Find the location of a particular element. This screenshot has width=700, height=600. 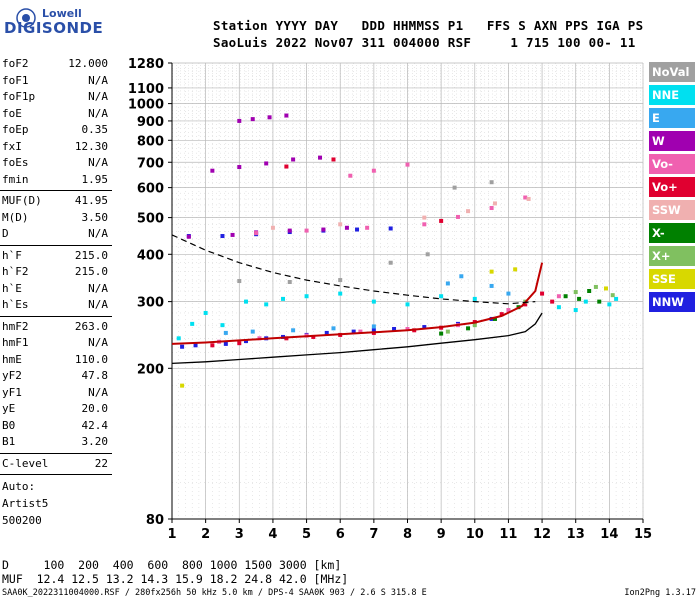

param-value: 41.95 is located at coordinates (91, 200).